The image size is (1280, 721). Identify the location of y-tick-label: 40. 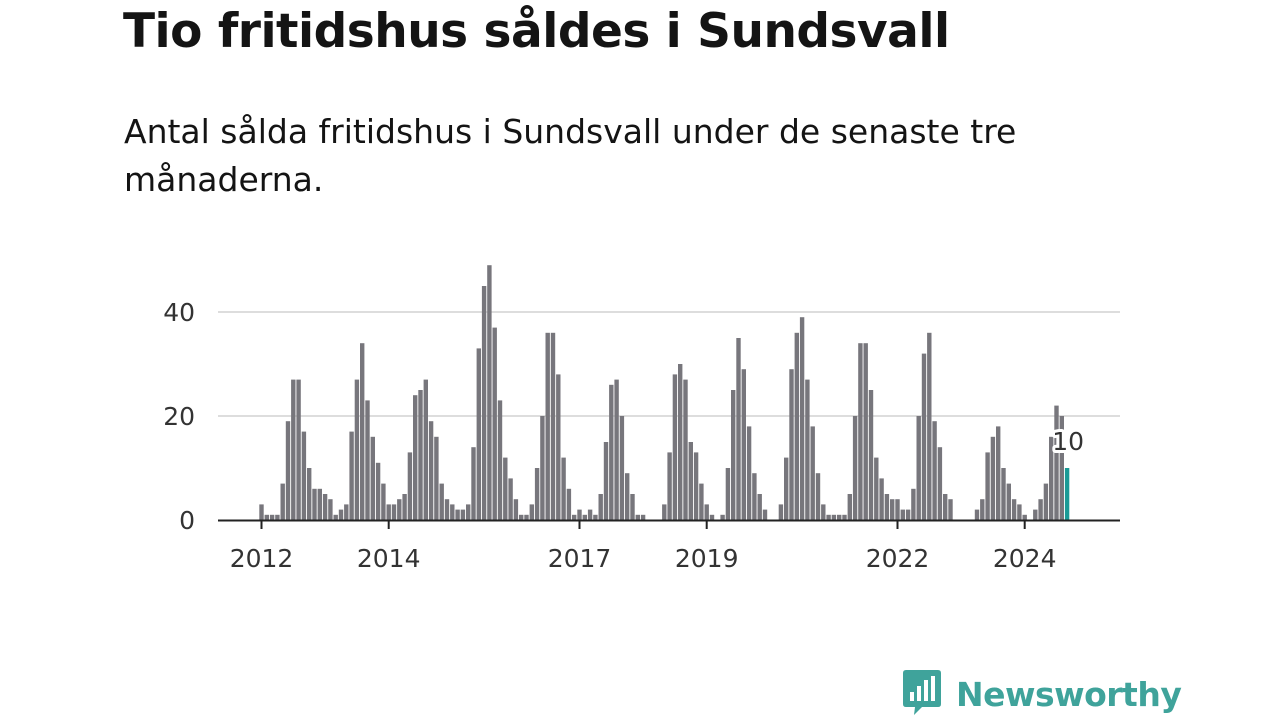
(179, 312).